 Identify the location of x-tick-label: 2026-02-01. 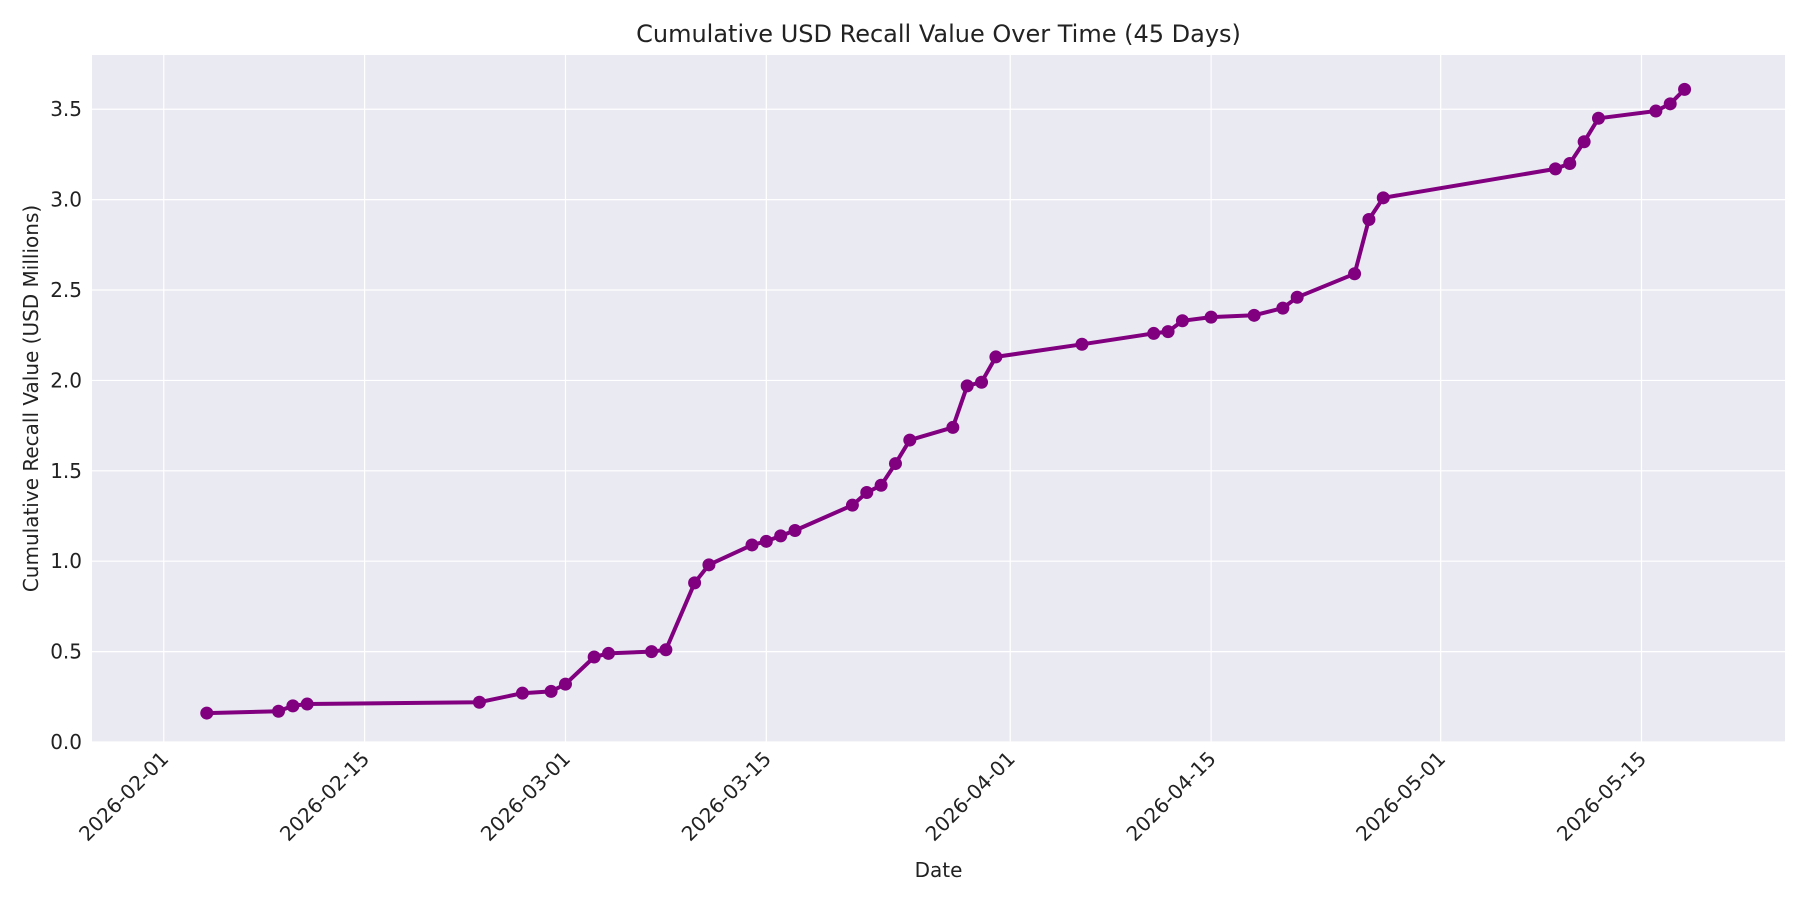
(123, 796).